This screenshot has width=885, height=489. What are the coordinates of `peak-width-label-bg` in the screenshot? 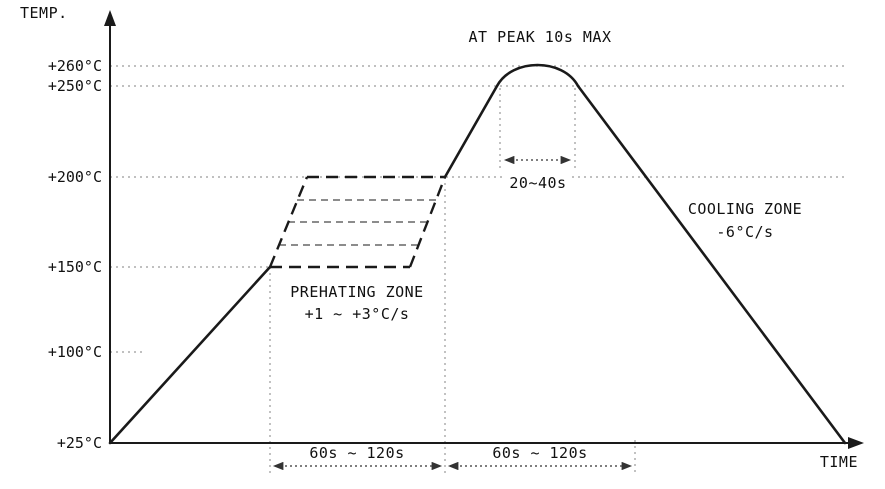 It's located at (538, 183).